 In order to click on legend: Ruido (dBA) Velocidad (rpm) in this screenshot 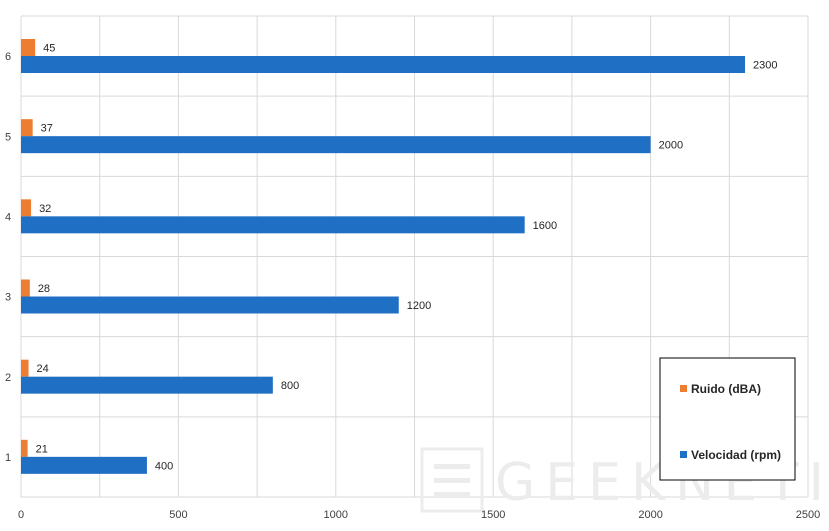, I will do `click(727, 419)`.